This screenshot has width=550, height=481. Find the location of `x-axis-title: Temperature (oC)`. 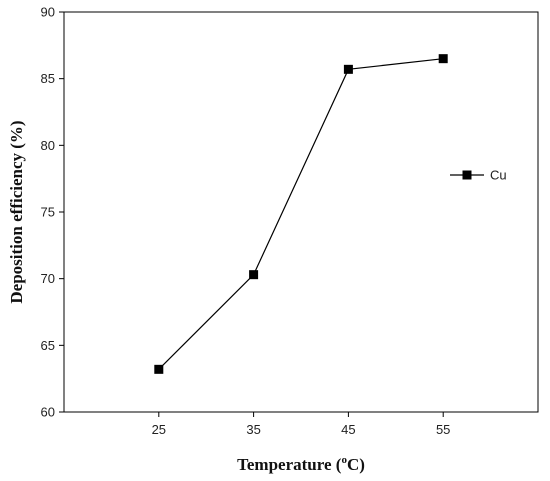

x-axis-title: Temperature (oC) is located at coordinates (301, 464).